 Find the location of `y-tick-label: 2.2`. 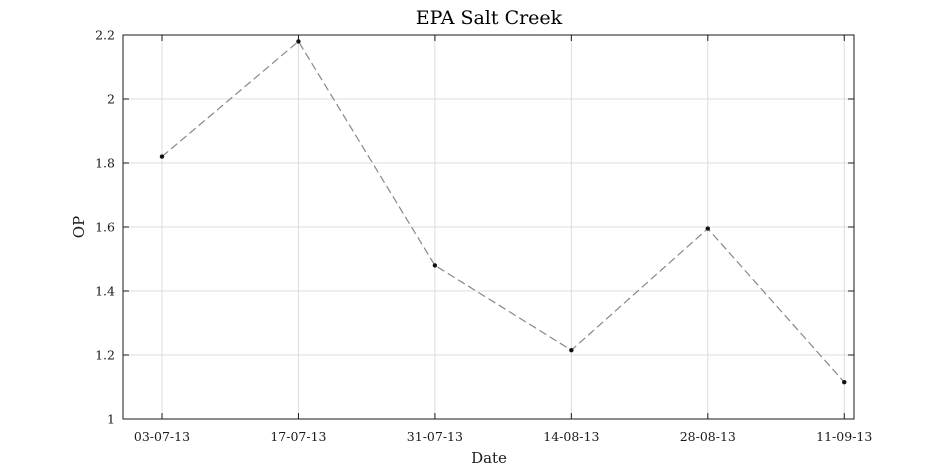

y-tick-label: 2.2 is located at coordinates (105, 35).